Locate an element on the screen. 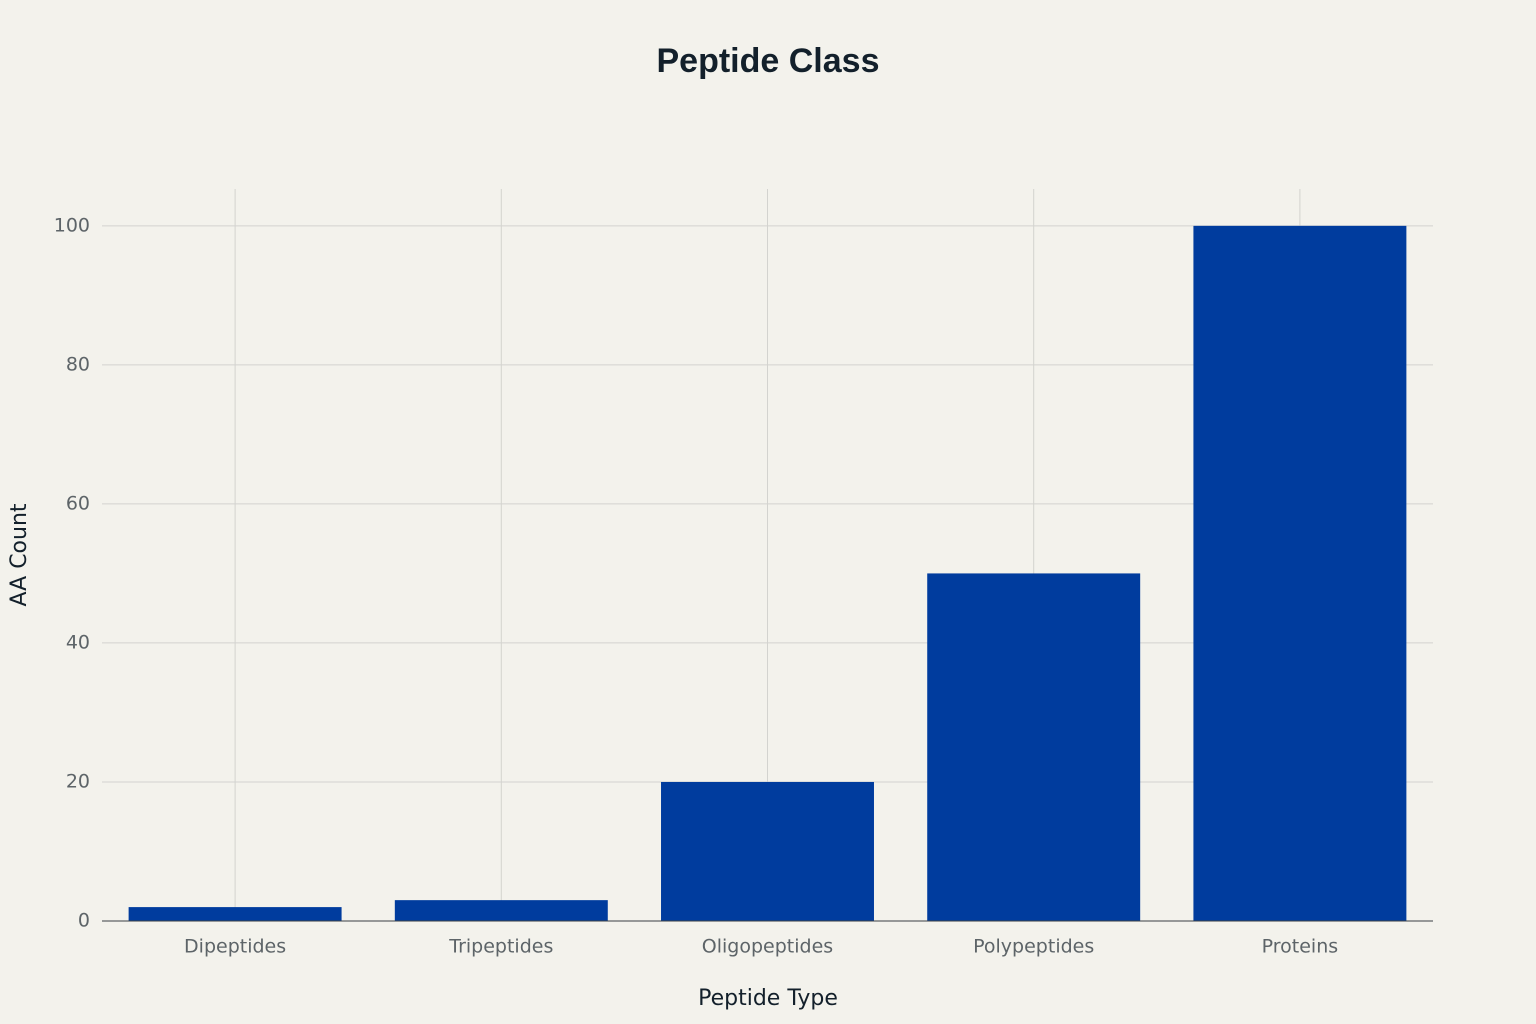  x-tick-label: Tripeptides is located at coordinates (500, 947).